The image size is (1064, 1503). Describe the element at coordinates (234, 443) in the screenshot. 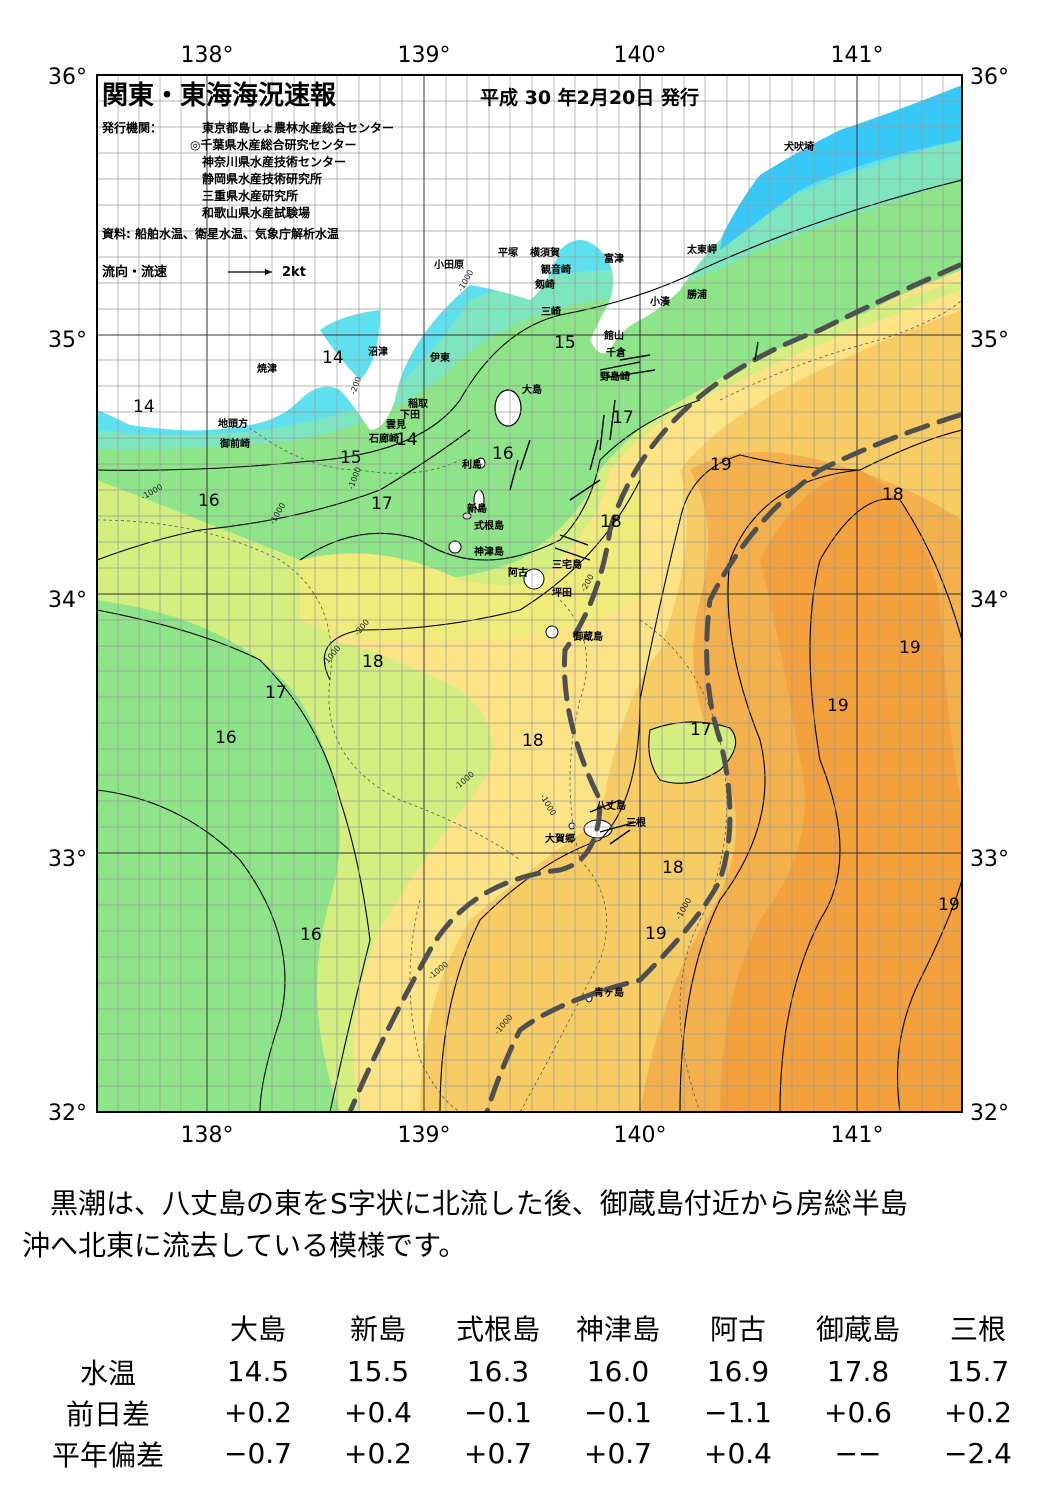

I see `place-name: 御前崎` at that location.